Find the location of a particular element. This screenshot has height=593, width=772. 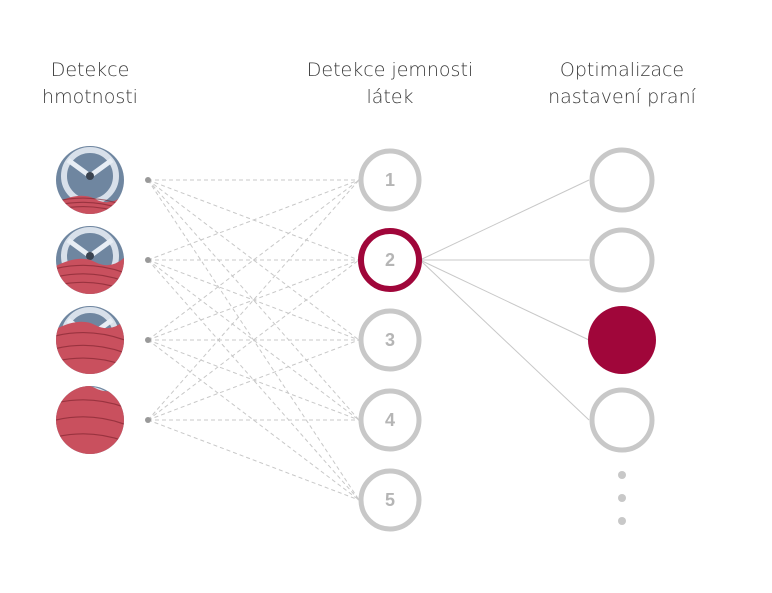

header-line: Optimalizace is located at coordinates (622, 70).